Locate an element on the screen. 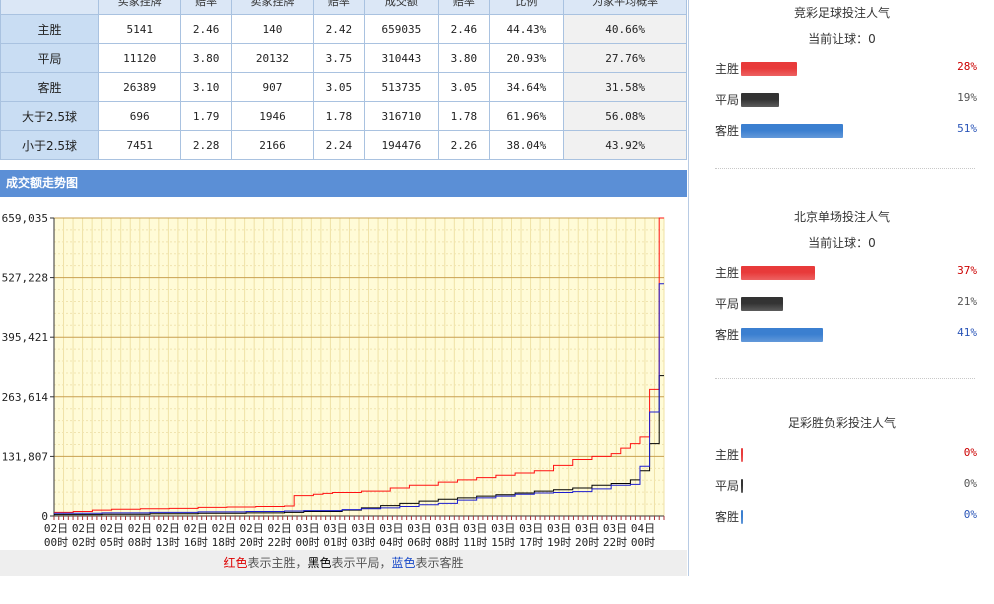  table-cell: 26389 is located at coordinates (139, 87).